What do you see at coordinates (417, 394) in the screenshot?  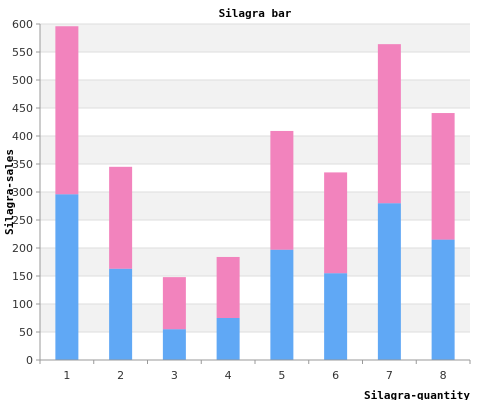 I see `x-axis-title: Silagra-quantity` at bounding box center [417, 394].